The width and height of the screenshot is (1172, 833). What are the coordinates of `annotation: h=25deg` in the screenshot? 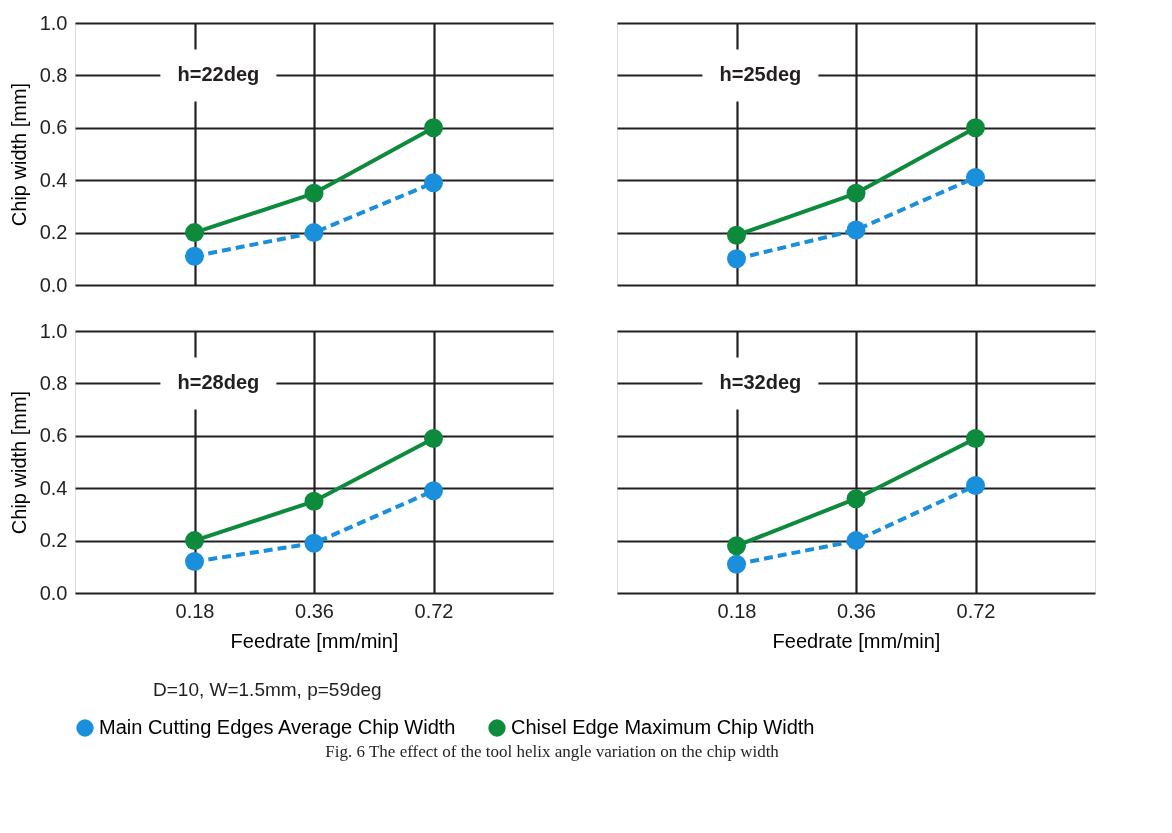 It's located at (760, 74).